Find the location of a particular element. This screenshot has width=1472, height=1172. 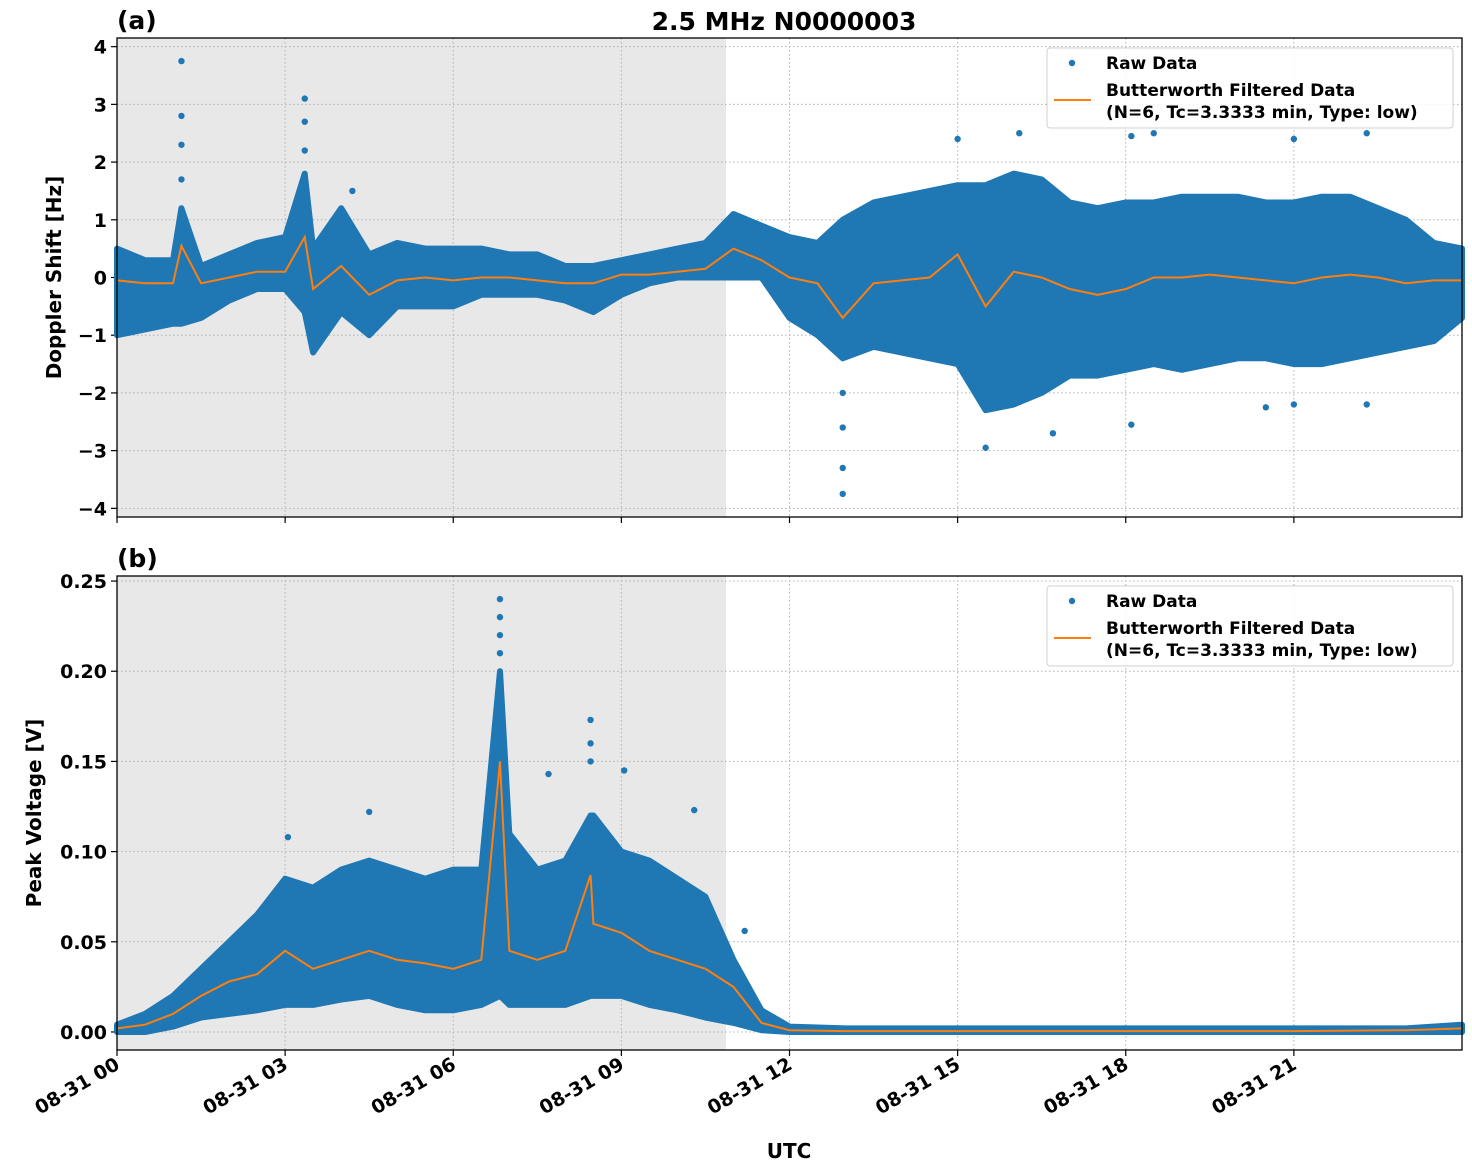

y-tick-label: 3 is located at coordinates (100, 105).